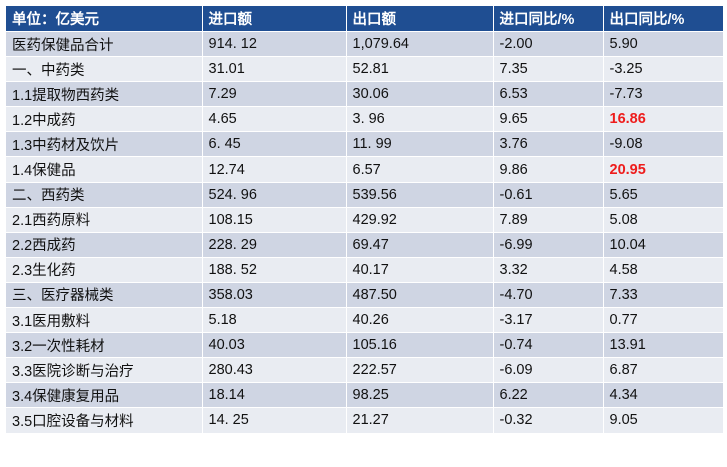  What do you see at coordinates (274, 269) in the screenshot?
I see `import-cell: 188. 52` at bounding box center [274, 269].